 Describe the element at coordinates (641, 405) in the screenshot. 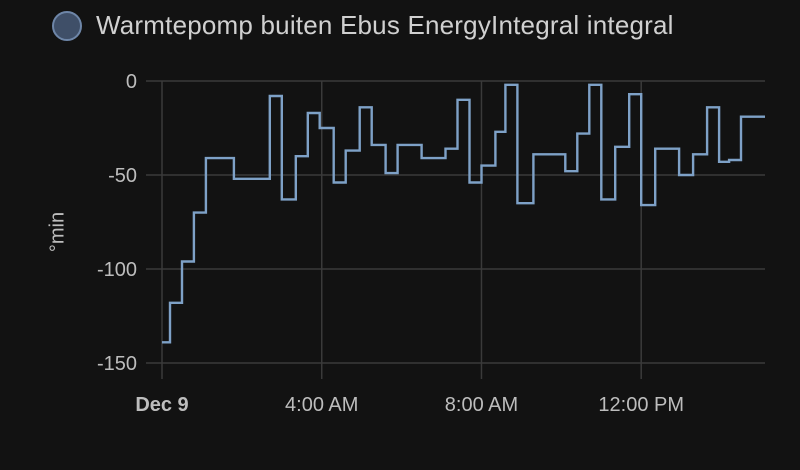

I see `x-tick-label: 12:00 PM` at that location.